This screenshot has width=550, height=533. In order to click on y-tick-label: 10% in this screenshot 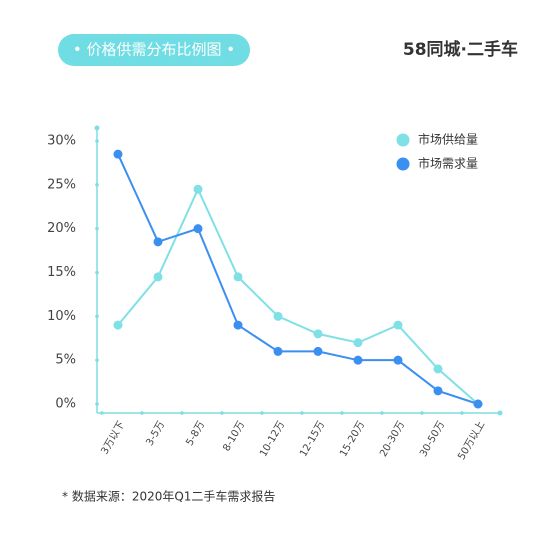, I will do `click(61, 316)`.